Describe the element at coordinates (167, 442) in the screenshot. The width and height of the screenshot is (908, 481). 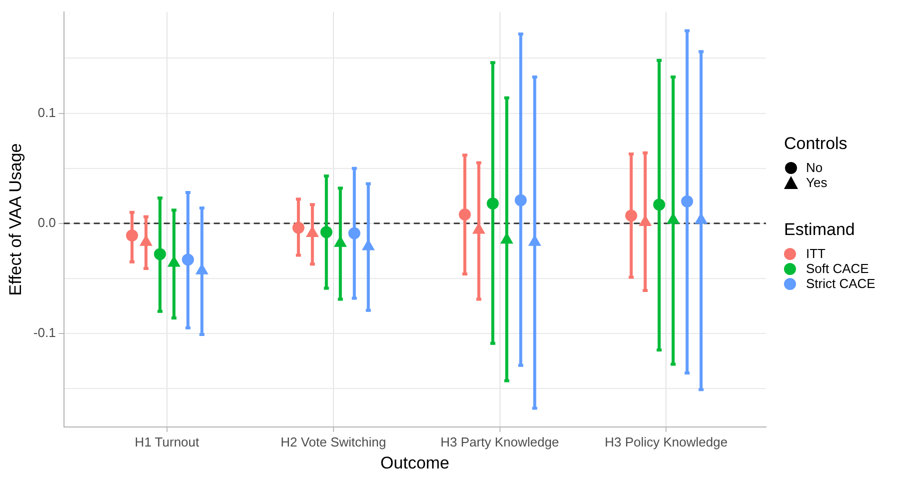
I see `x-tick-label: H1 Turnout` at that location.